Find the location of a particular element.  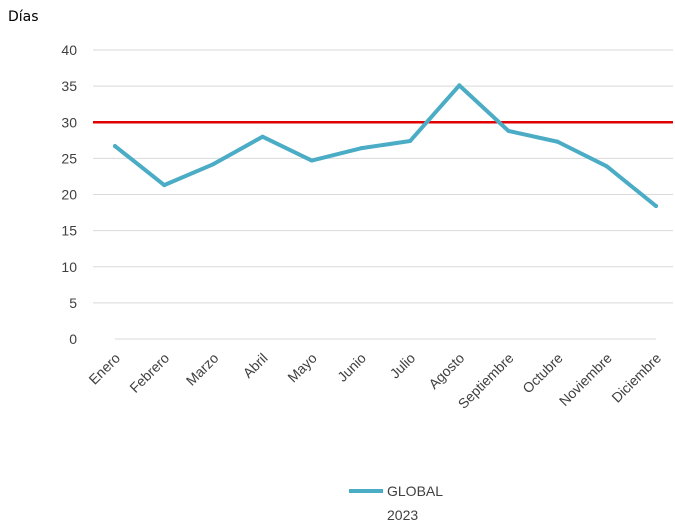

x-tick-label: Abril is located at coordinates (255, 365).